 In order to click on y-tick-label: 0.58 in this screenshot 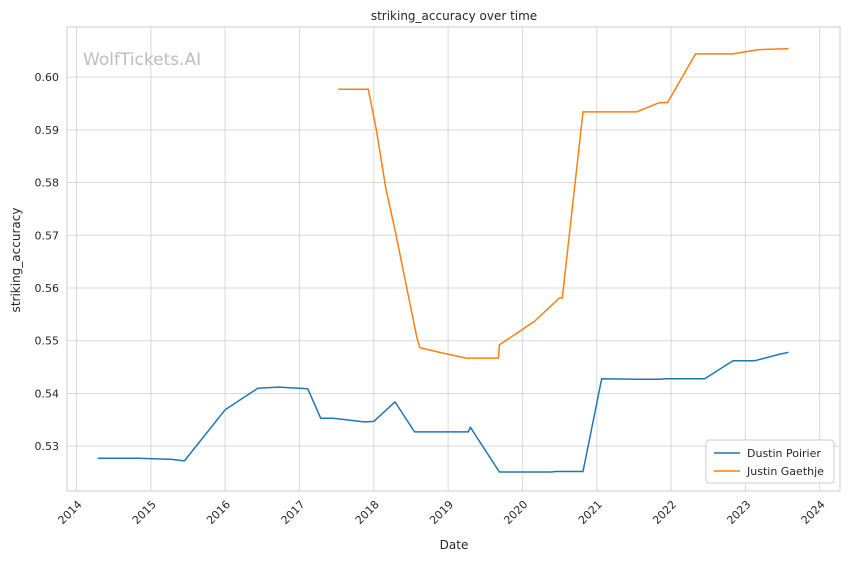, I will do `click(47, 183)`.